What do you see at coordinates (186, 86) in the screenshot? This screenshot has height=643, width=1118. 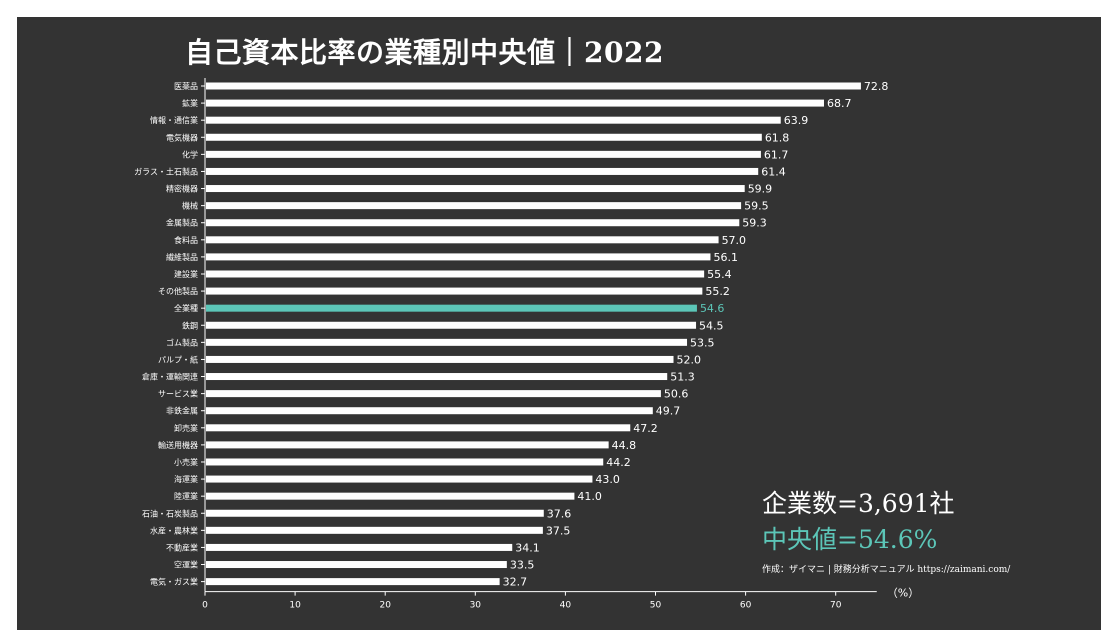 I see `category-label: 医薬品` at bounding box center [186, 86].